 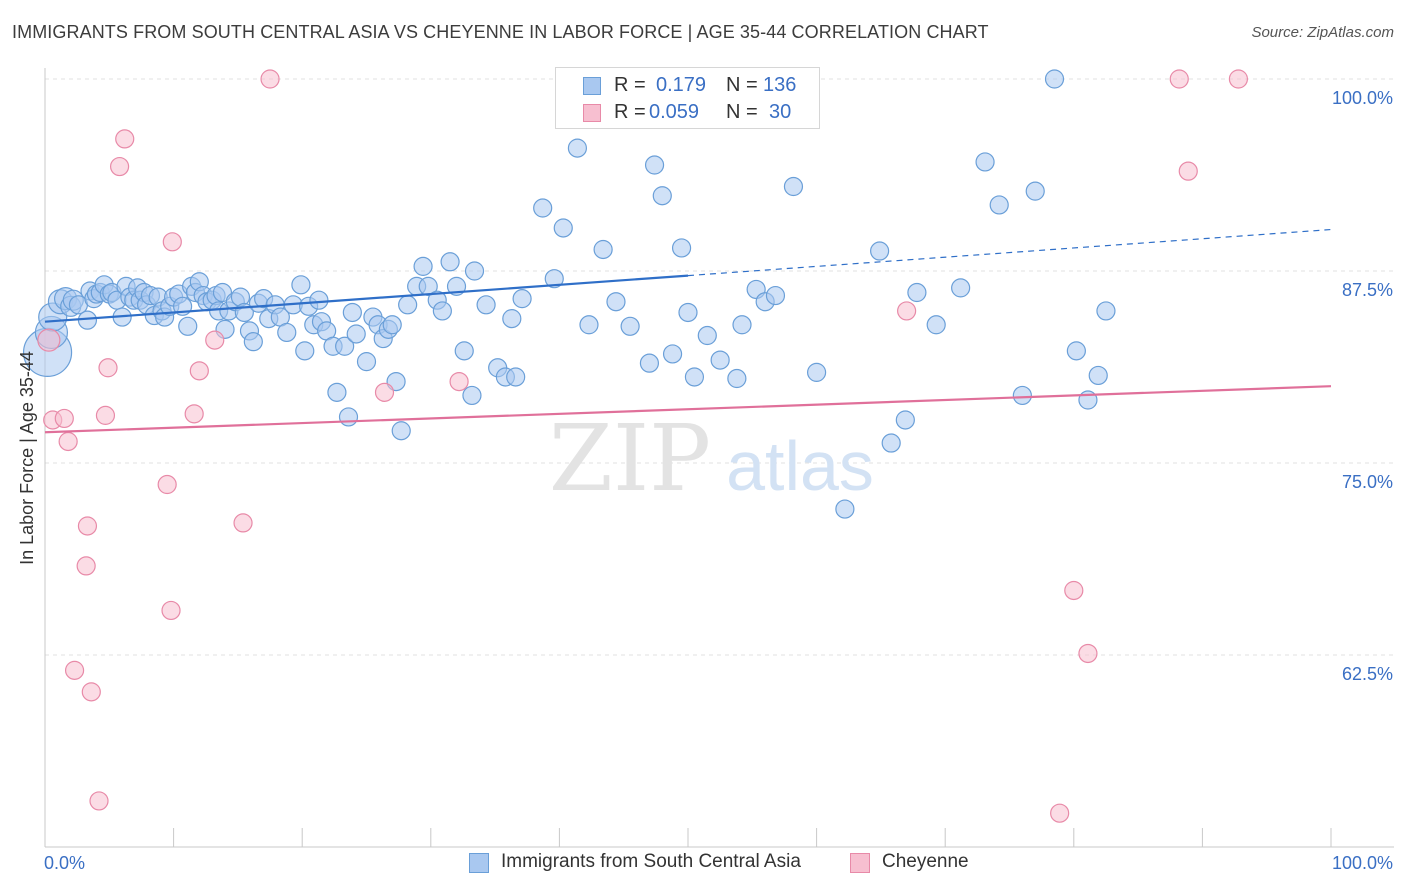 I want to click on bottom-legend-item-pink: Cheyenne, so click(x=915, y=864).